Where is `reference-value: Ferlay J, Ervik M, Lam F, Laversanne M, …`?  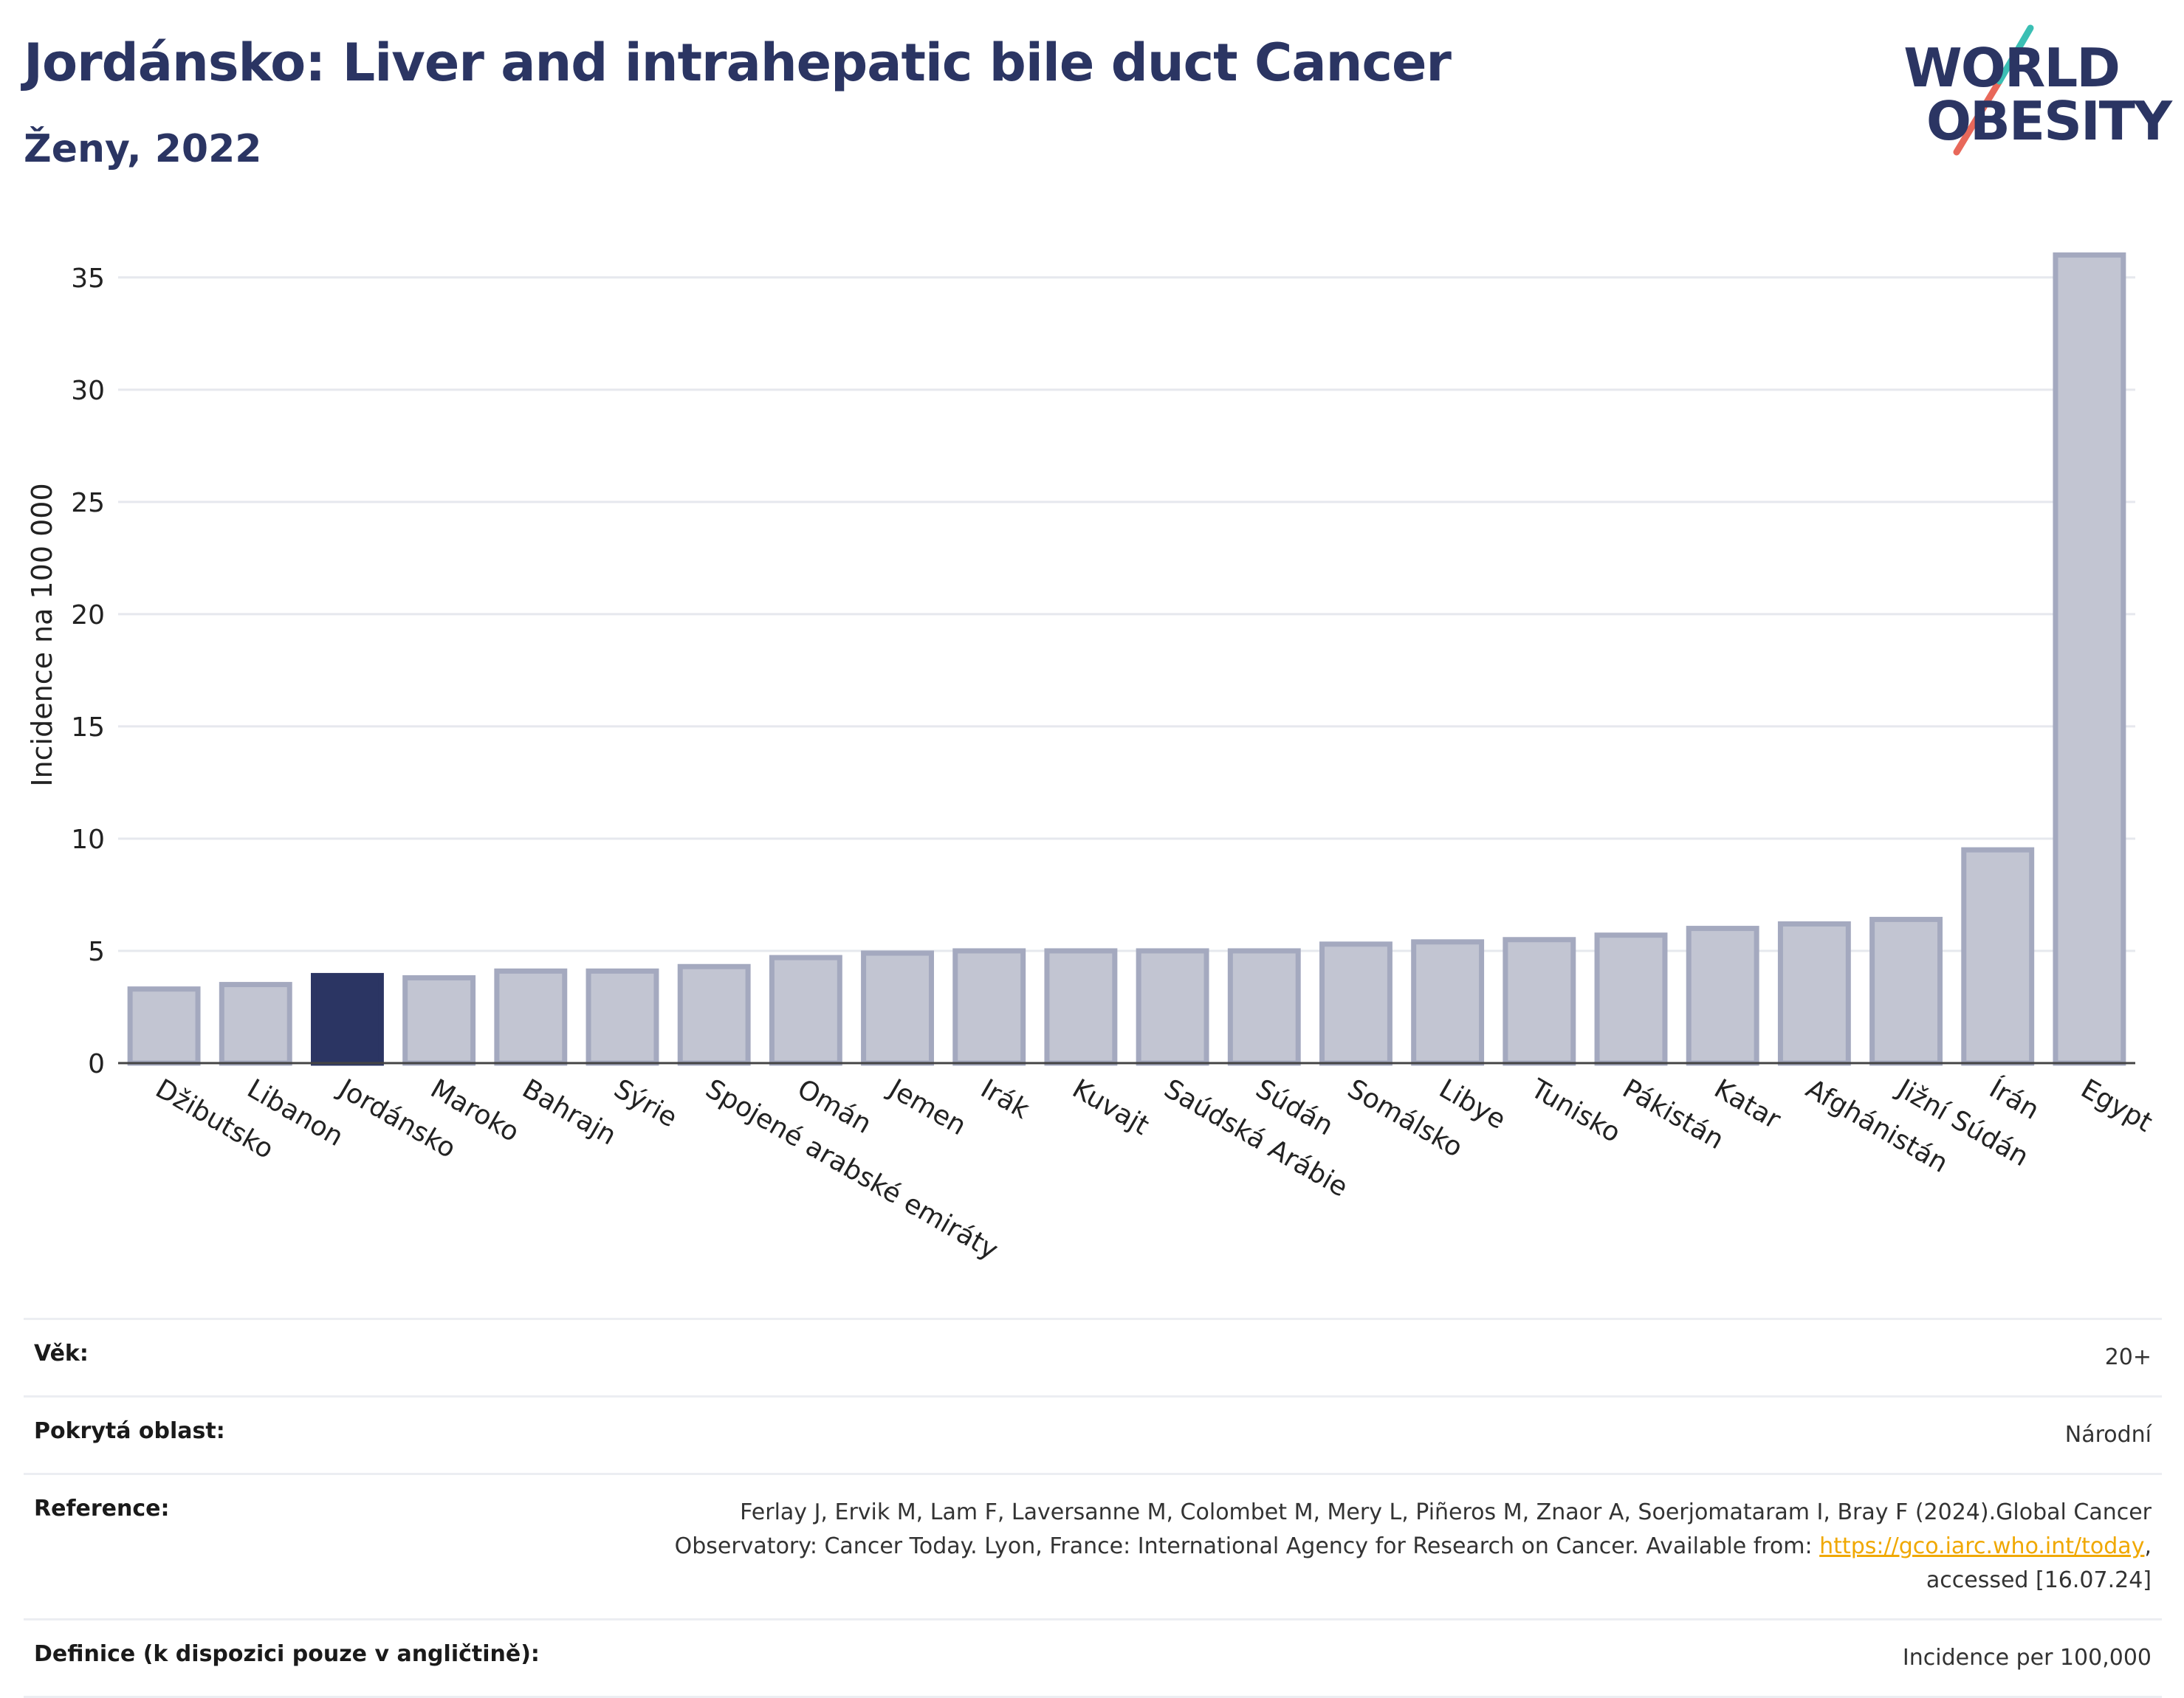
reference-value: Ferlay J, Ervik M, Lam F, Laversanne M, … is located at coordinates (1395, 1547).